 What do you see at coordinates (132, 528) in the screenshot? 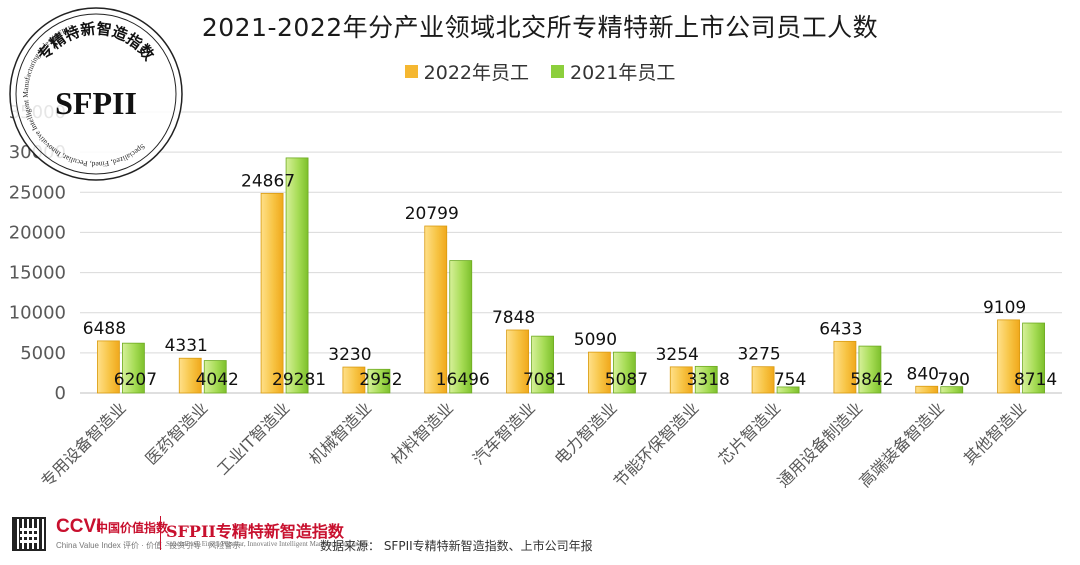
I see `ccvi-cn-name: 中国价值指数` at bounding box center [132, 528].